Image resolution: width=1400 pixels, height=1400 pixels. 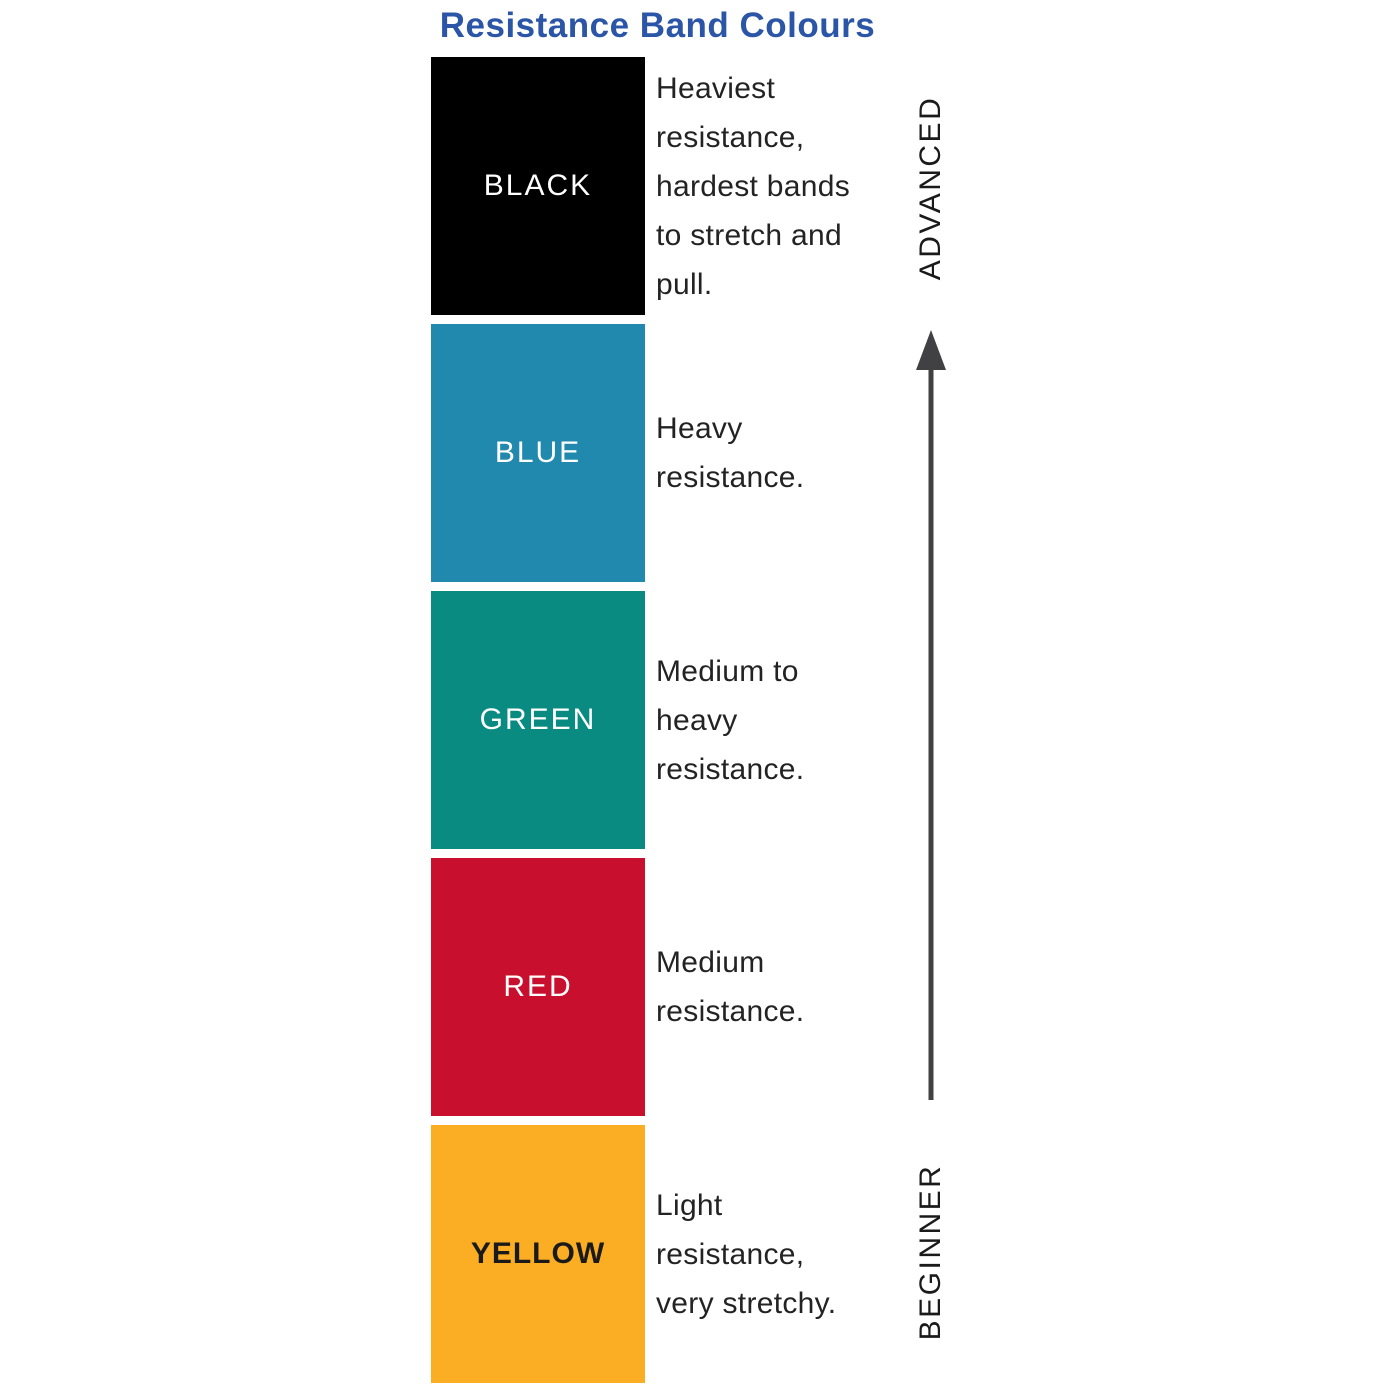 I want to click on band-row-yellow: YELLOW Light resistance, very stretchy., so click(x=640, y=1254).